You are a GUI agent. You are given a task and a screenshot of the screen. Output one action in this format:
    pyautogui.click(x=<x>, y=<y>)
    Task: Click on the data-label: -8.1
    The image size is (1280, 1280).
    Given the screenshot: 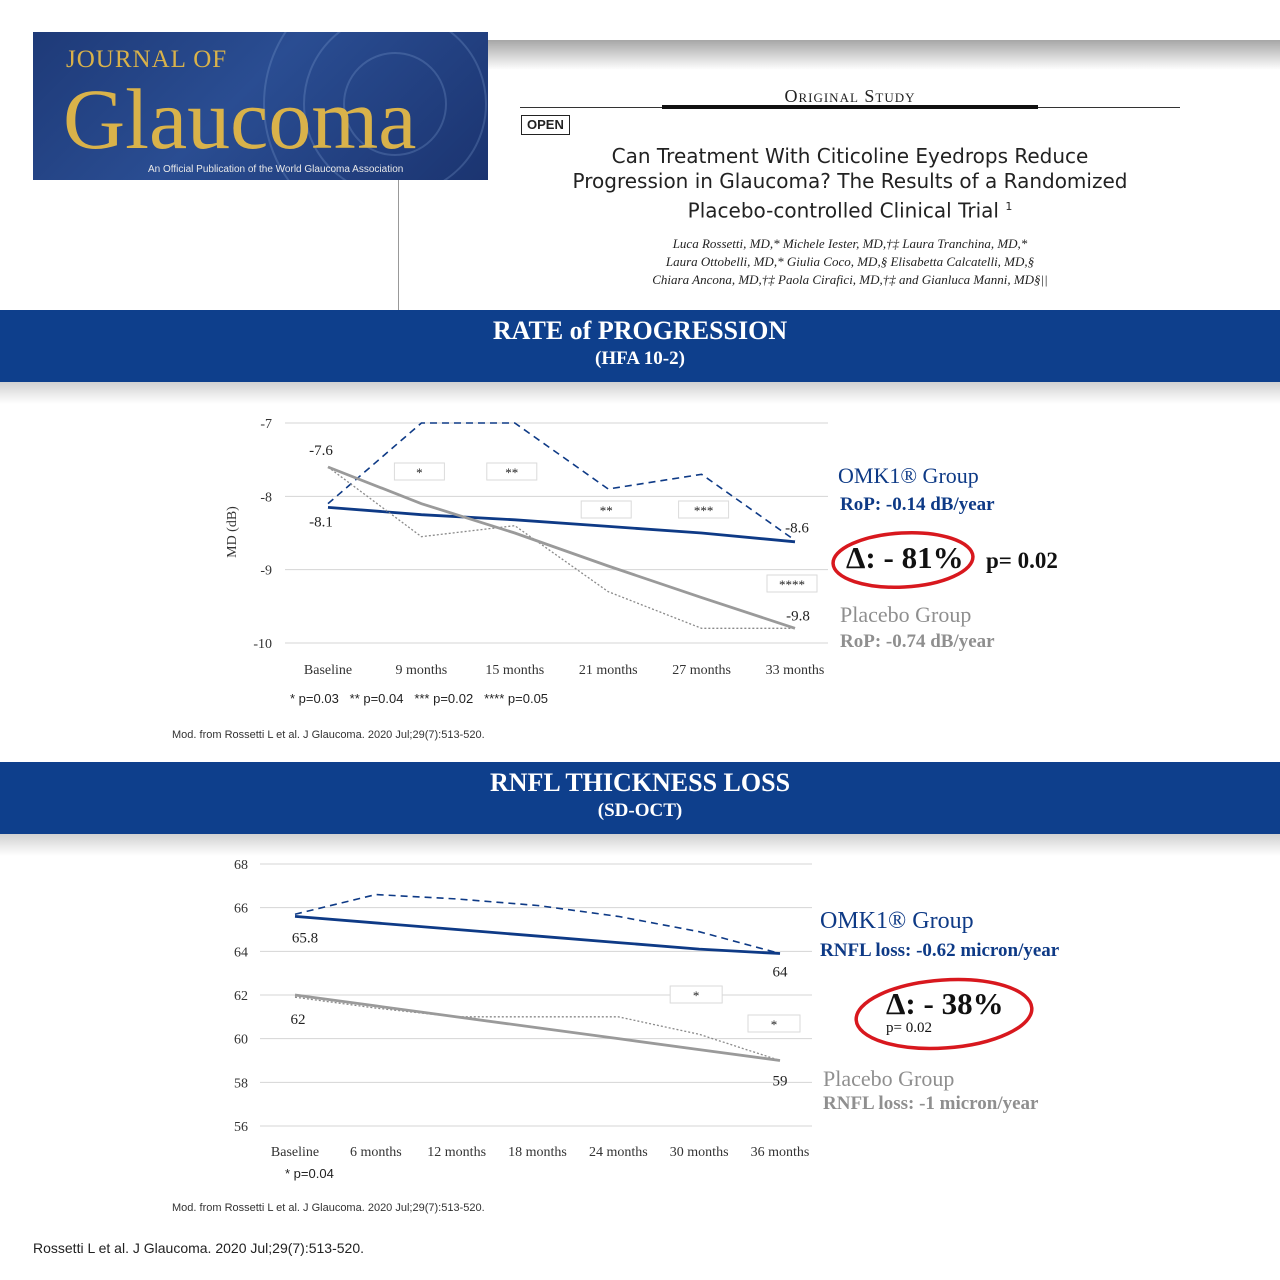 What is the action you would take?
    pyautogui.click(x=321, y=523)
    